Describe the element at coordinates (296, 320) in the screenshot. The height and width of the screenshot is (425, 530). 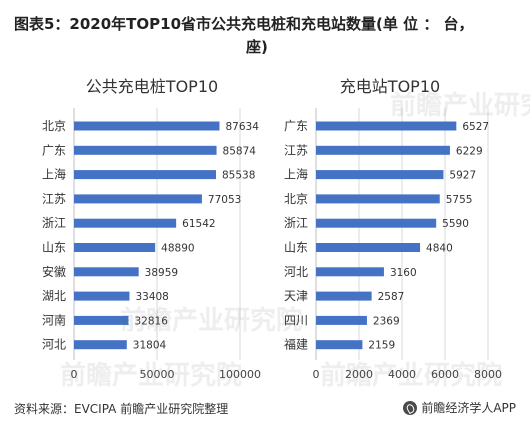
I see `category-label: 四川` at that location.